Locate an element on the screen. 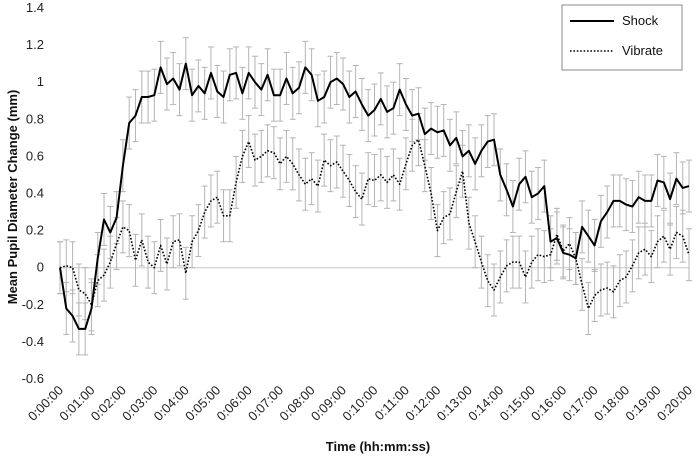 The image size is (699, 459). y-tick-label: -0.2 is located at coordinates (33, 304).